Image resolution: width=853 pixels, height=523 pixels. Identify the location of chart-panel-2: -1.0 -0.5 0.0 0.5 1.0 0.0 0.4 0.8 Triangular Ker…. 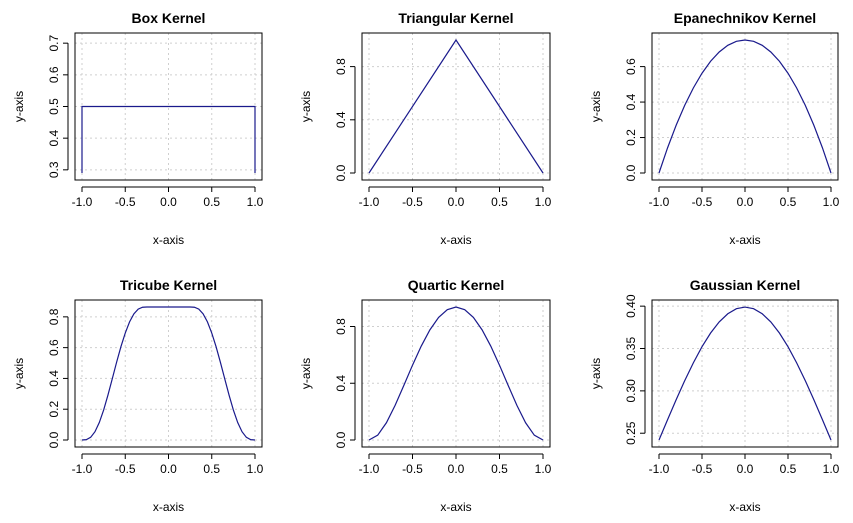
(425, 128).